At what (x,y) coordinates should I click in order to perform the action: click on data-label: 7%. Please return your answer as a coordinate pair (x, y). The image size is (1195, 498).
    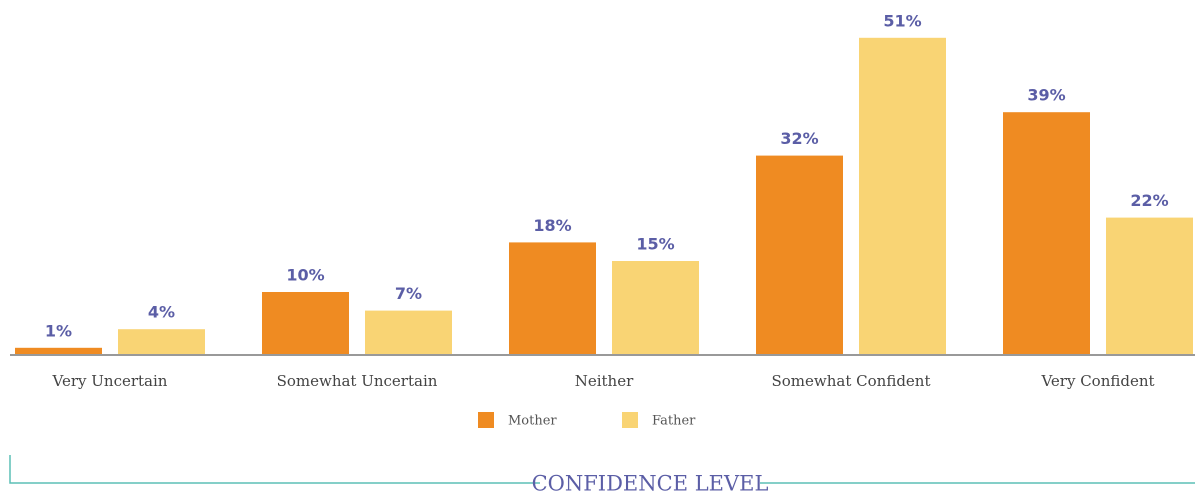
    Looking at the image, I should click on (408, 293).